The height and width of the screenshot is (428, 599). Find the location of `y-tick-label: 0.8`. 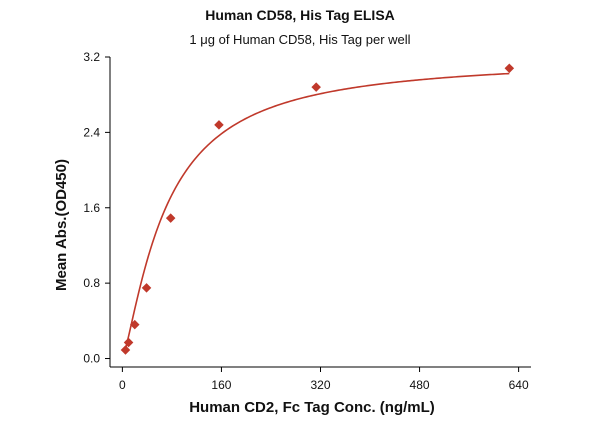

y-tick-label: 0.8 is located at coordinates (91, 283).